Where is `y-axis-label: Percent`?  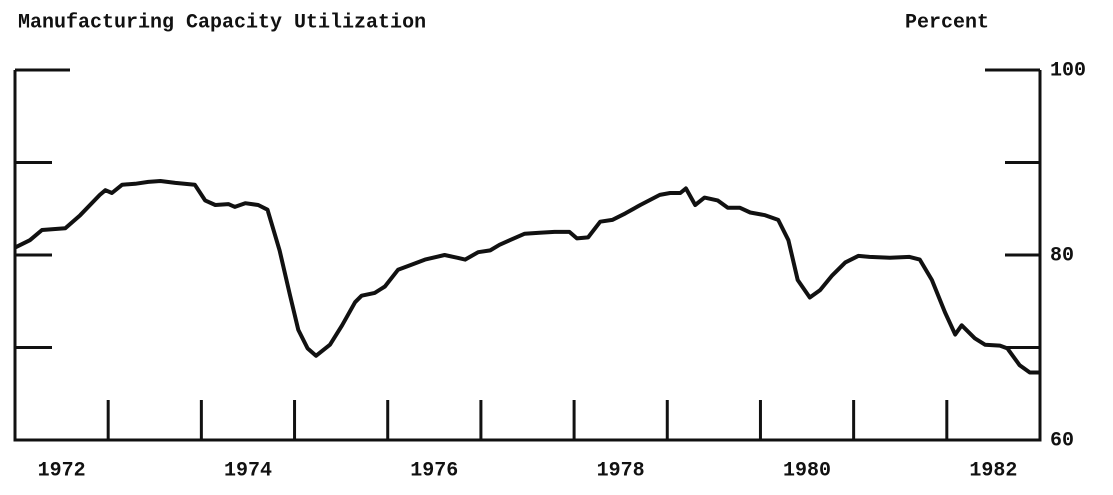 y-axis-label: Percent is located at coordinates (947, 22).